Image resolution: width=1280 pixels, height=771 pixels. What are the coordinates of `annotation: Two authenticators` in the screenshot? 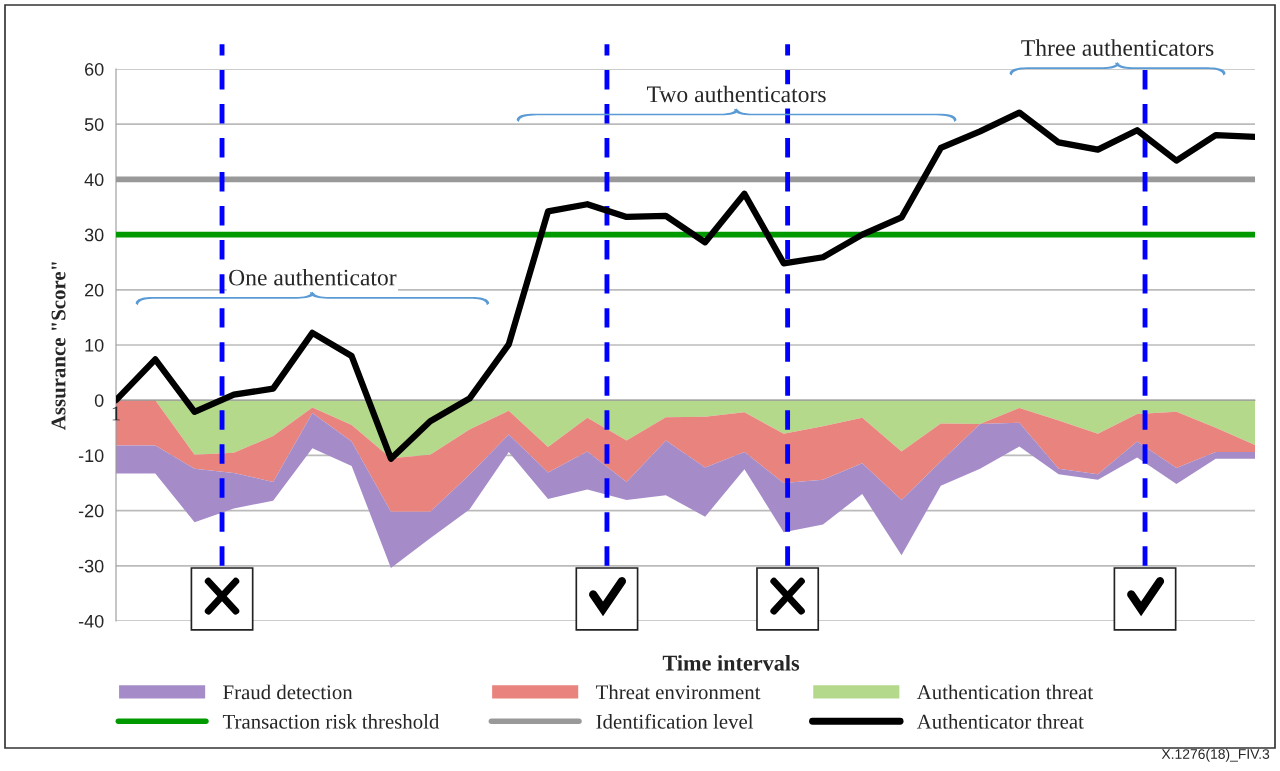 It's located at (736, 94).